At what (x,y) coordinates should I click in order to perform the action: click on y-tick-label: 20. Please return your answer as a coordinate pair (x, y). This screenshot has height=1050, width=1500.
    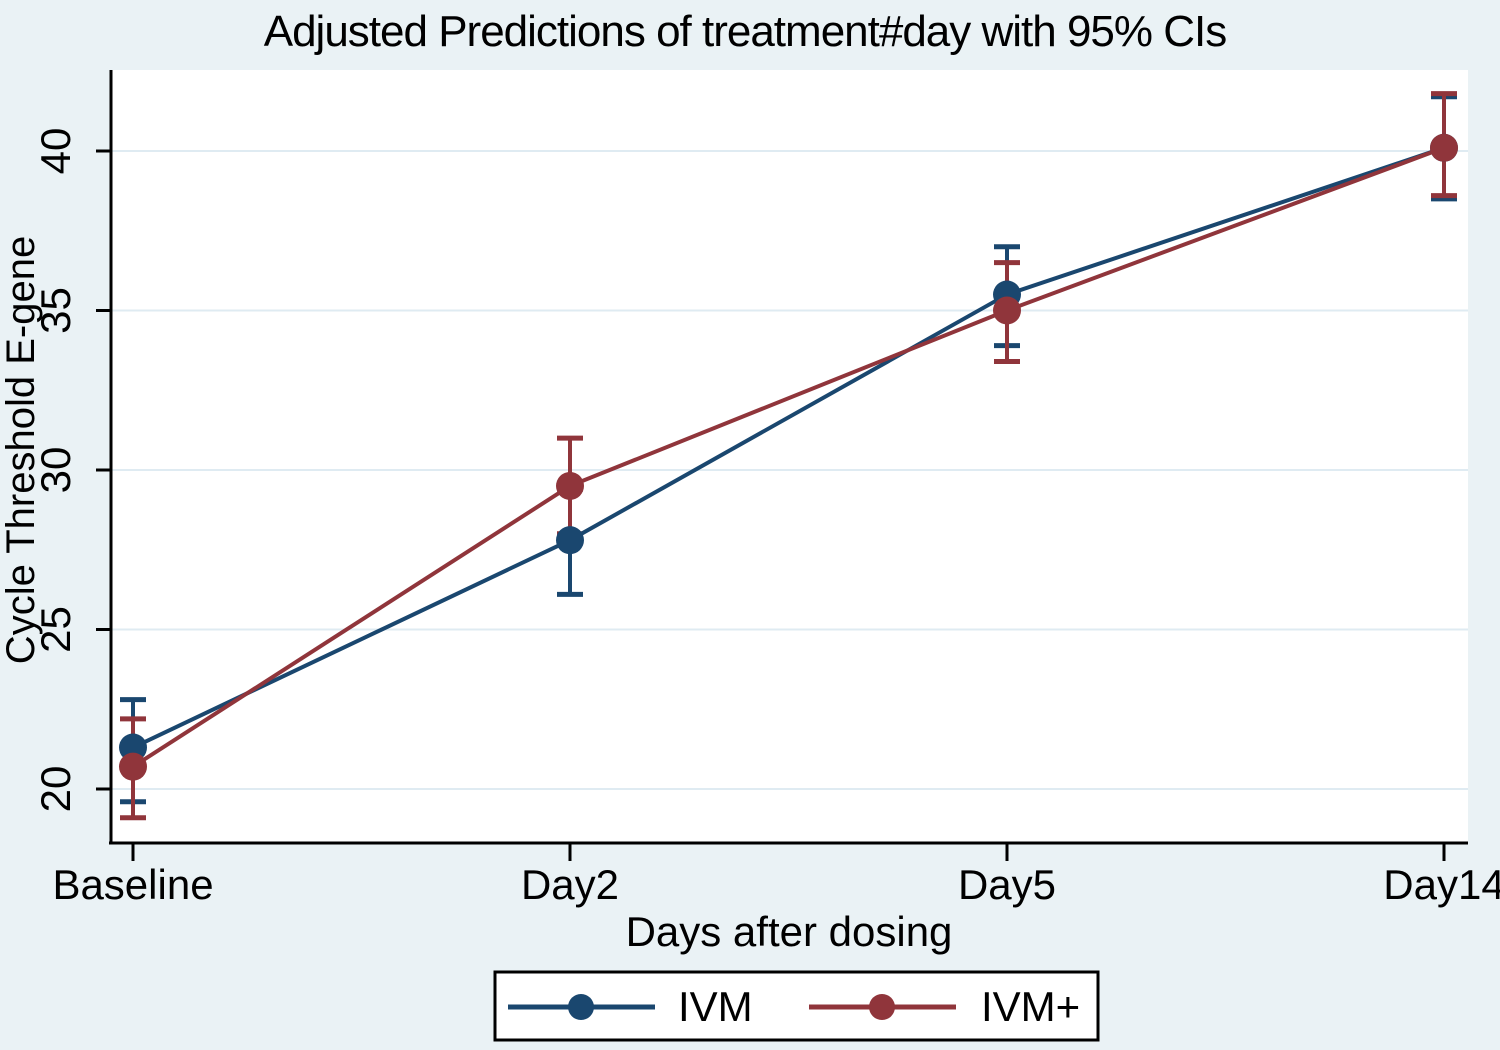
    Looking at the image, I should click on (55, 789).